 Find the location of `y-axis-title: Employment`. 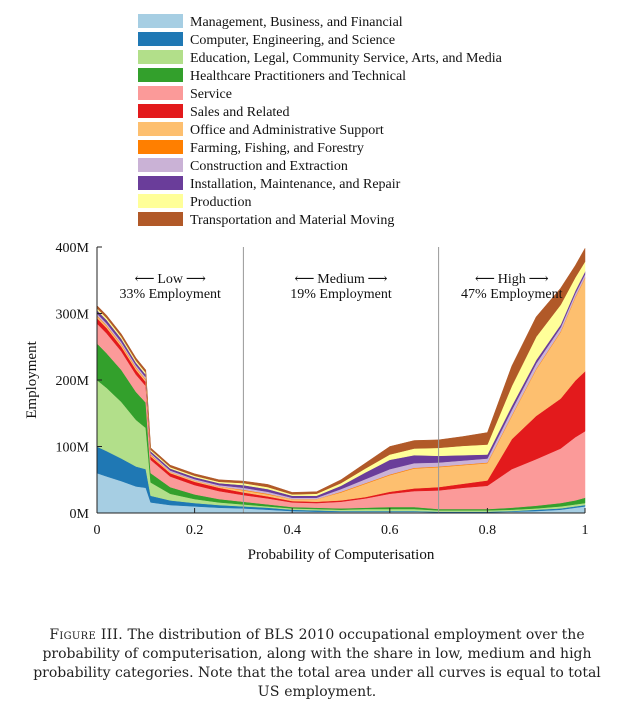

y-axis-title: Employment is located at coordinates (32, 379).